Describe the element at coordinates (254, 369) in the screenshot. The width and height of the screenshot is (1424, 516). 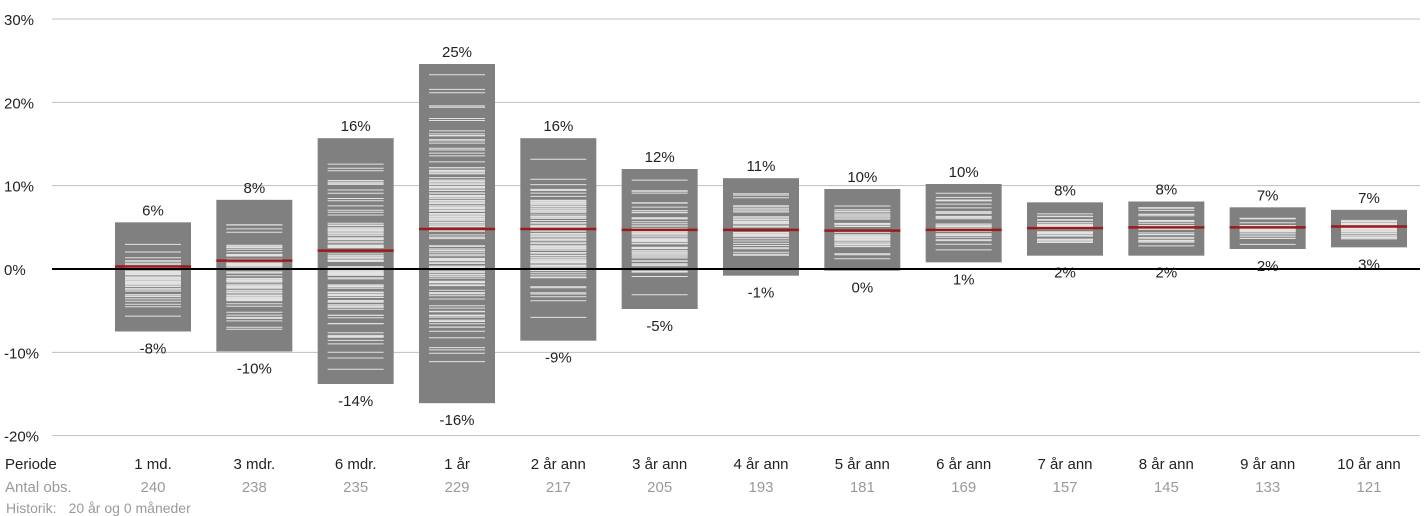
I see `min-label: -10%` at that location.